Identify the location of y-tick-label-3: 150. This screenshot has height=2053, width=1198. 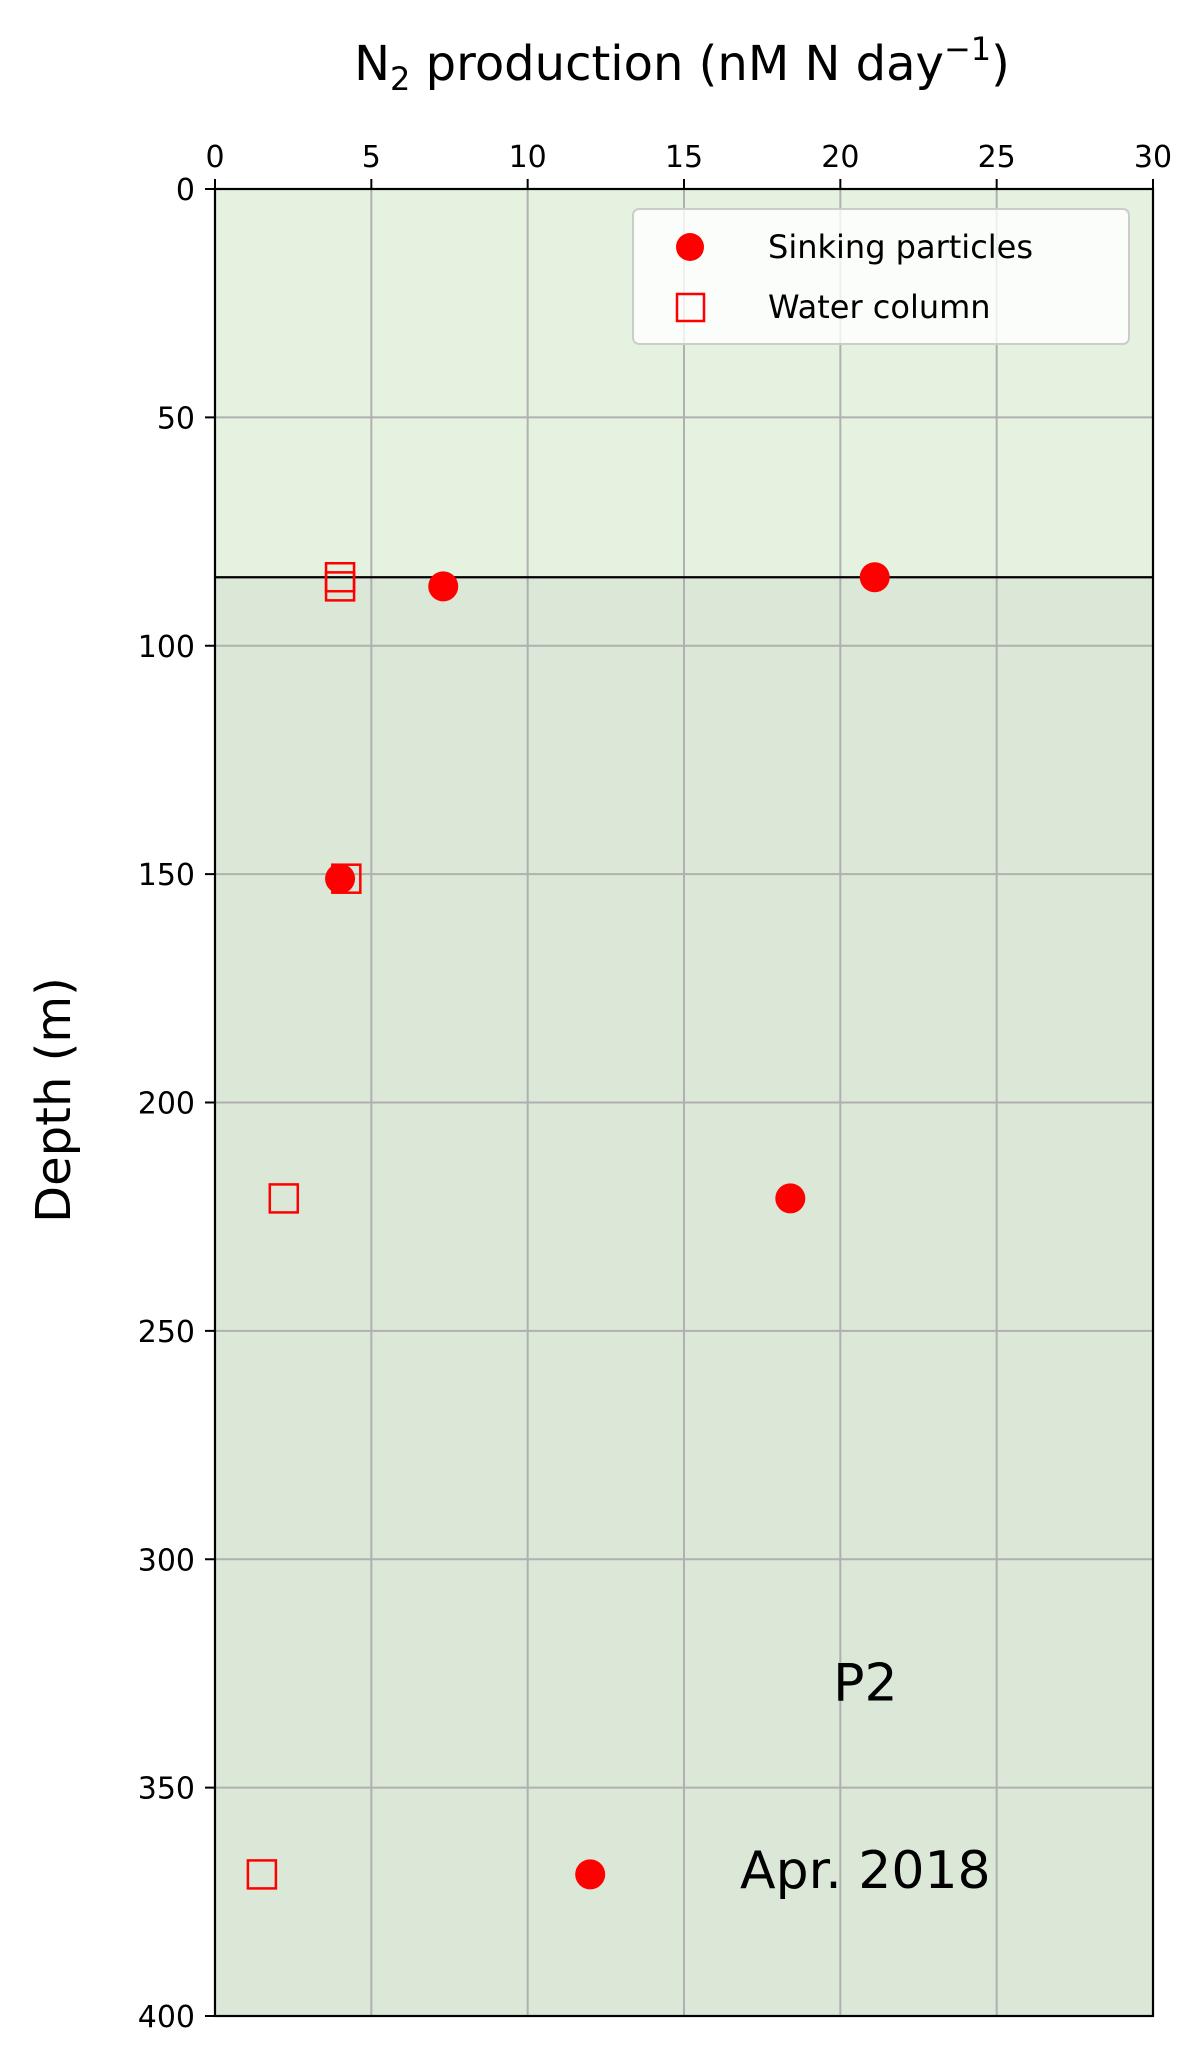
(166, 875).